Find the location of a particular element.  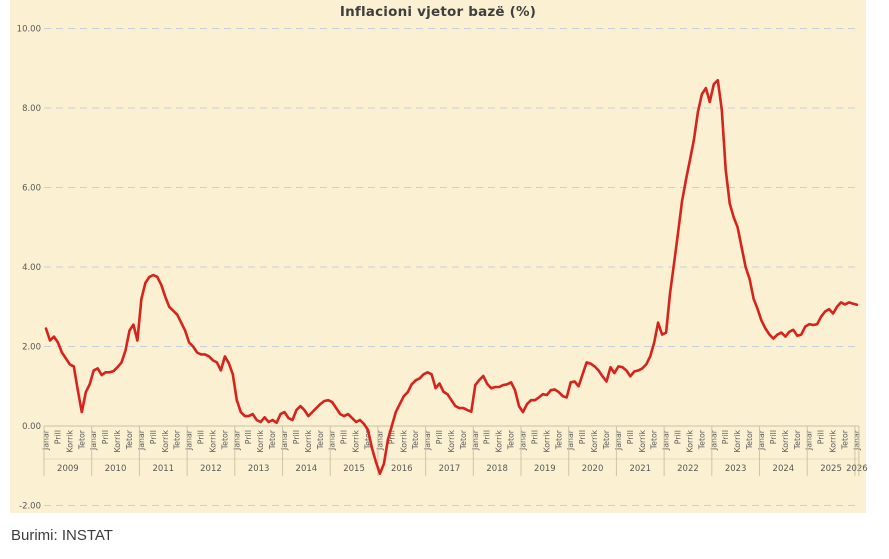

year-label: 2017 is located at coordinates (450, 469).